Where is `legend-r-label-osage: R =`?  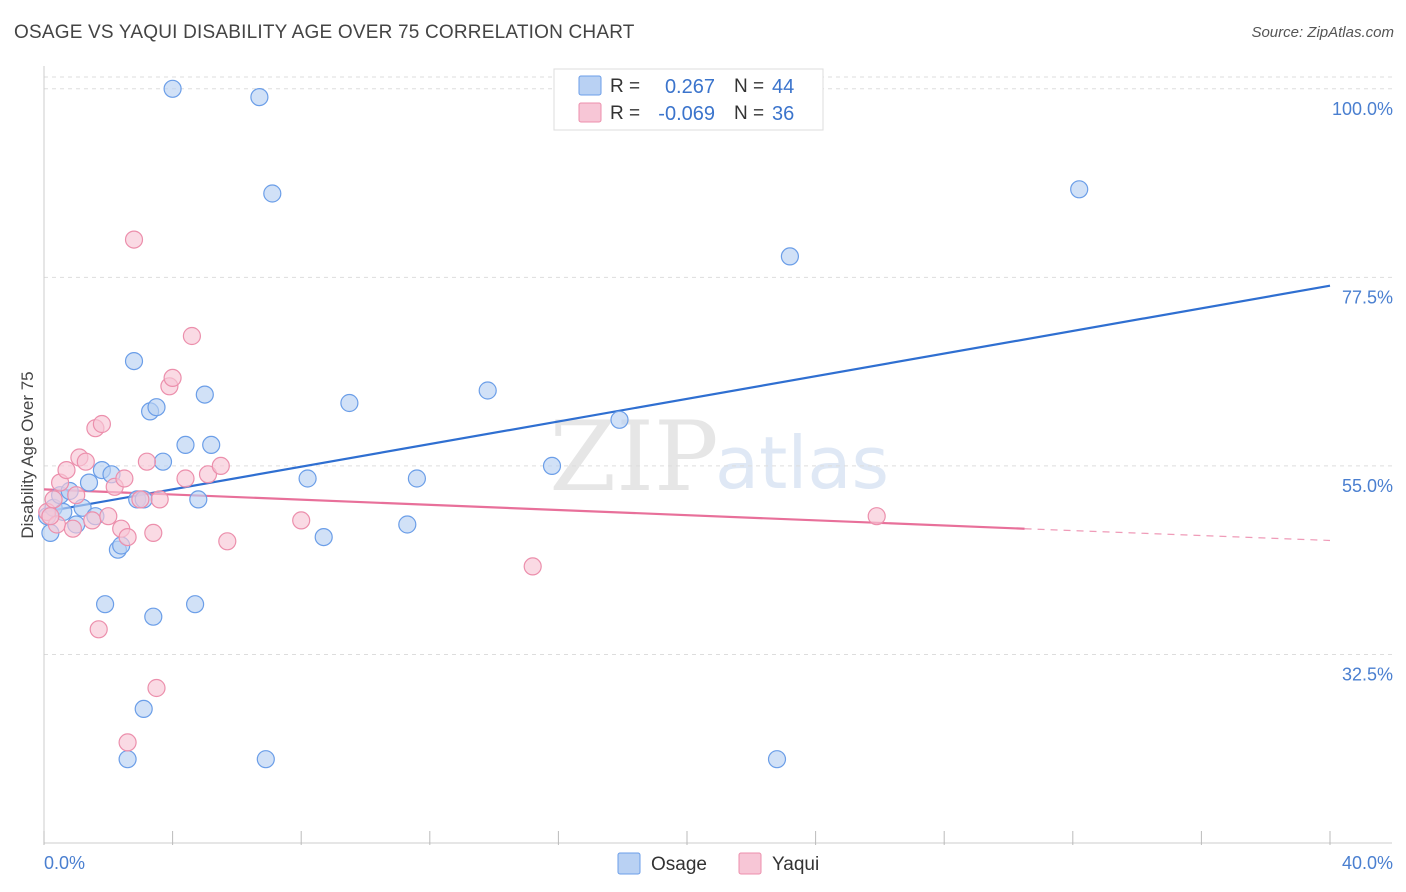 legend-r-label-osage: R = is located at coordinates (625, 86).